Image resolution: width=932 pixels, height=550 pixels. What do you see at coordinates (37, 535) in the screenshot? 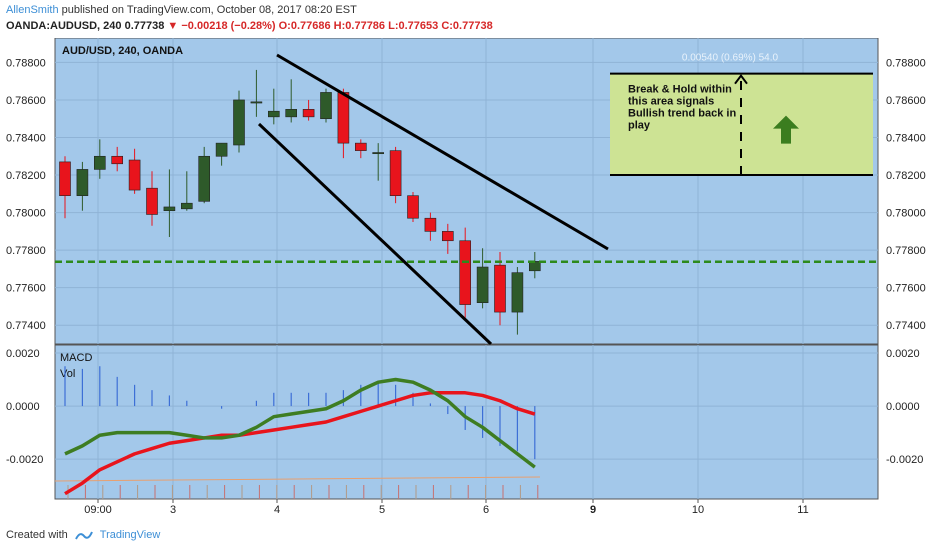
I see `created-with-label: Created with` at bounding box center [37, 535].